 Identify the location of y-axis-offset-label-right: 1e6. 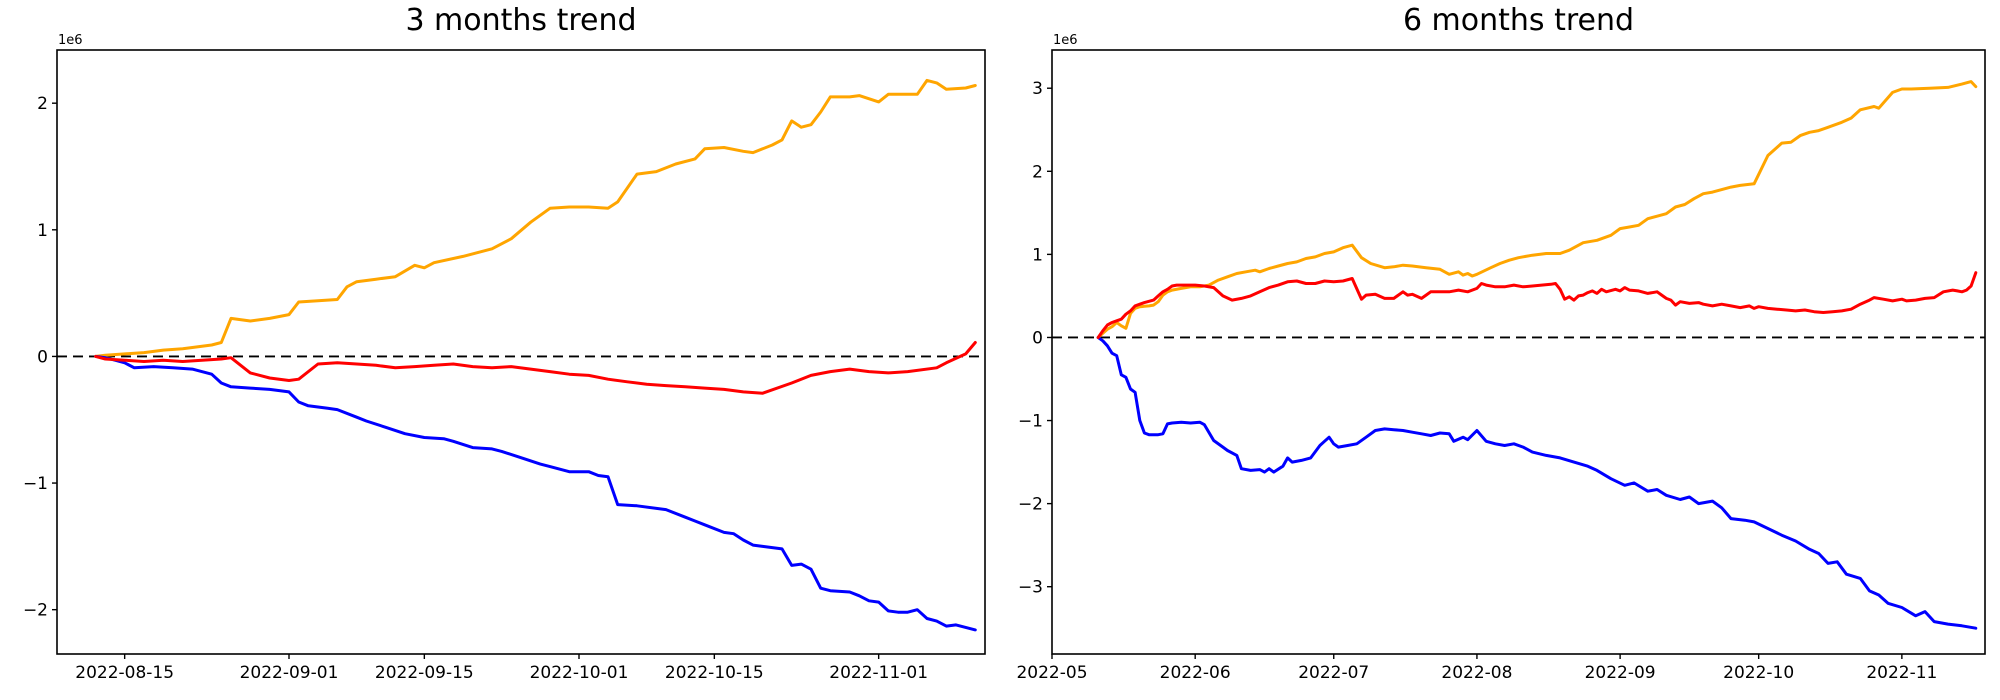
(1065, 40).